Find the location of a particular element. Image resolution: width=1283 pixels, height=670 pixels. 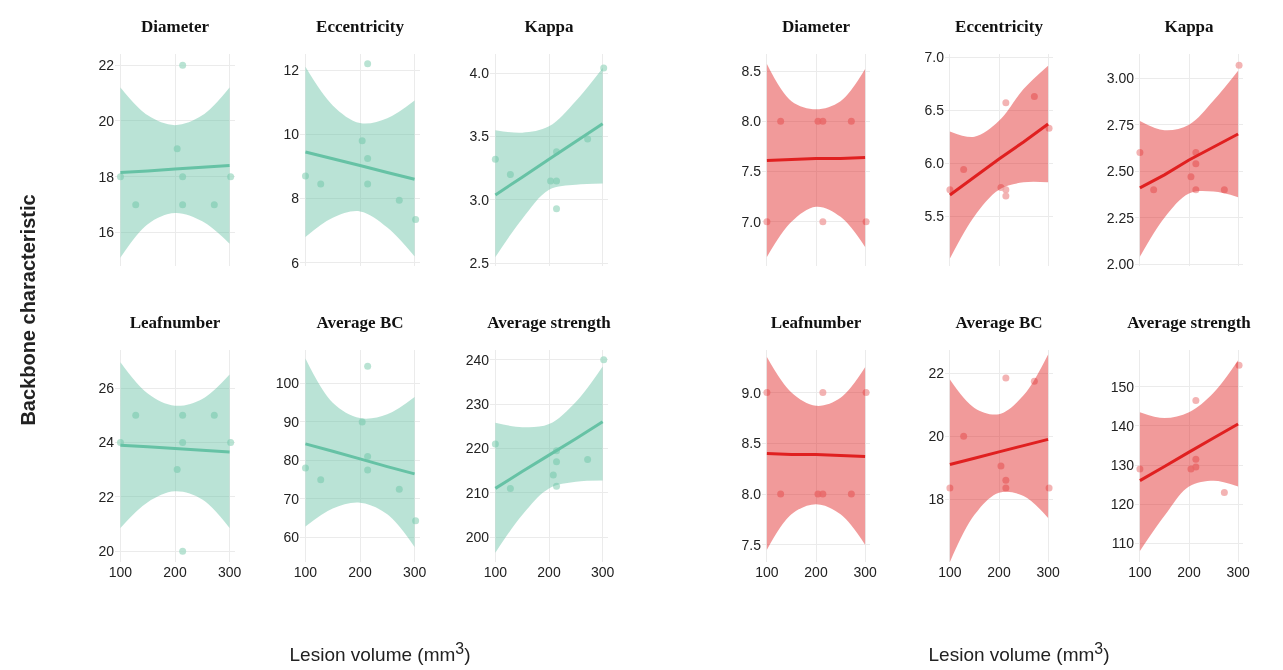

y-tick-label: 100 is located at coordinates (287, 383).